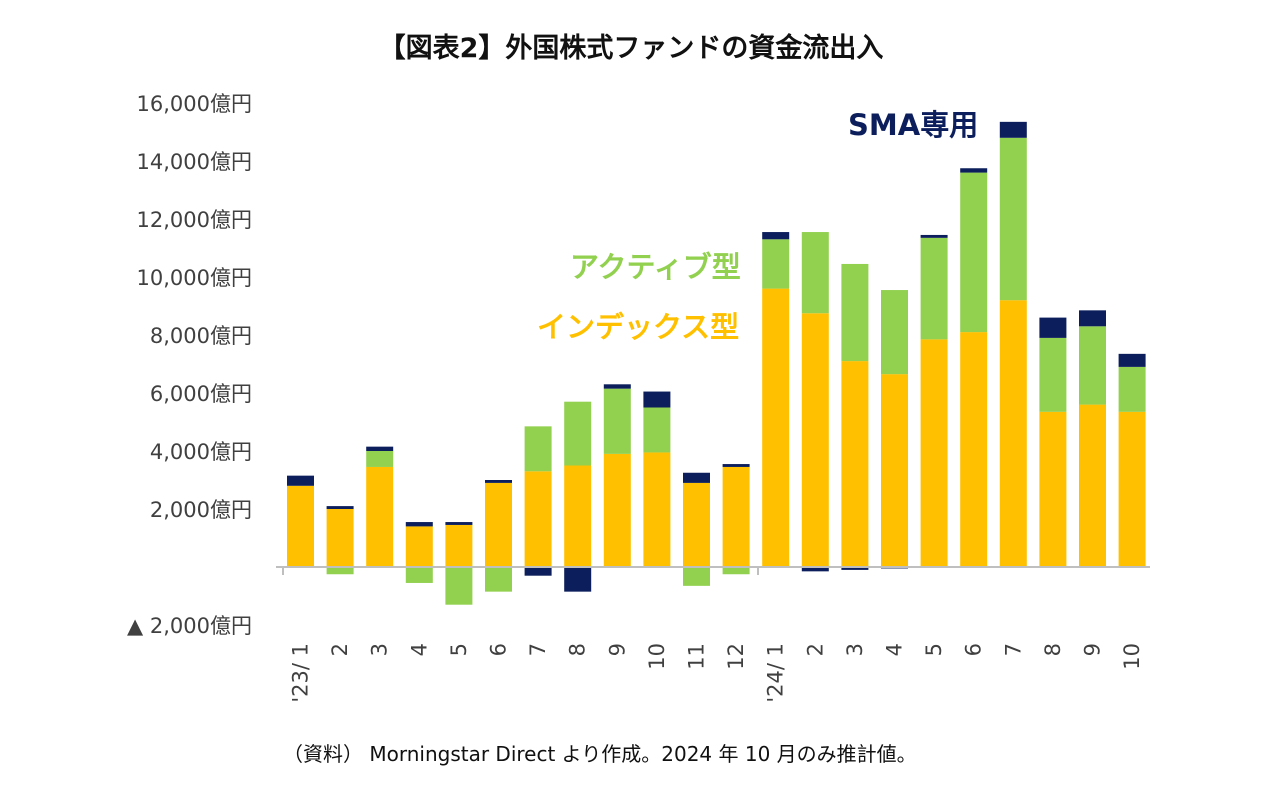 Image resolution: width=1262 pixels, height=796 pixels. I want to click on x-tick-label: 4, so click(895, 649).